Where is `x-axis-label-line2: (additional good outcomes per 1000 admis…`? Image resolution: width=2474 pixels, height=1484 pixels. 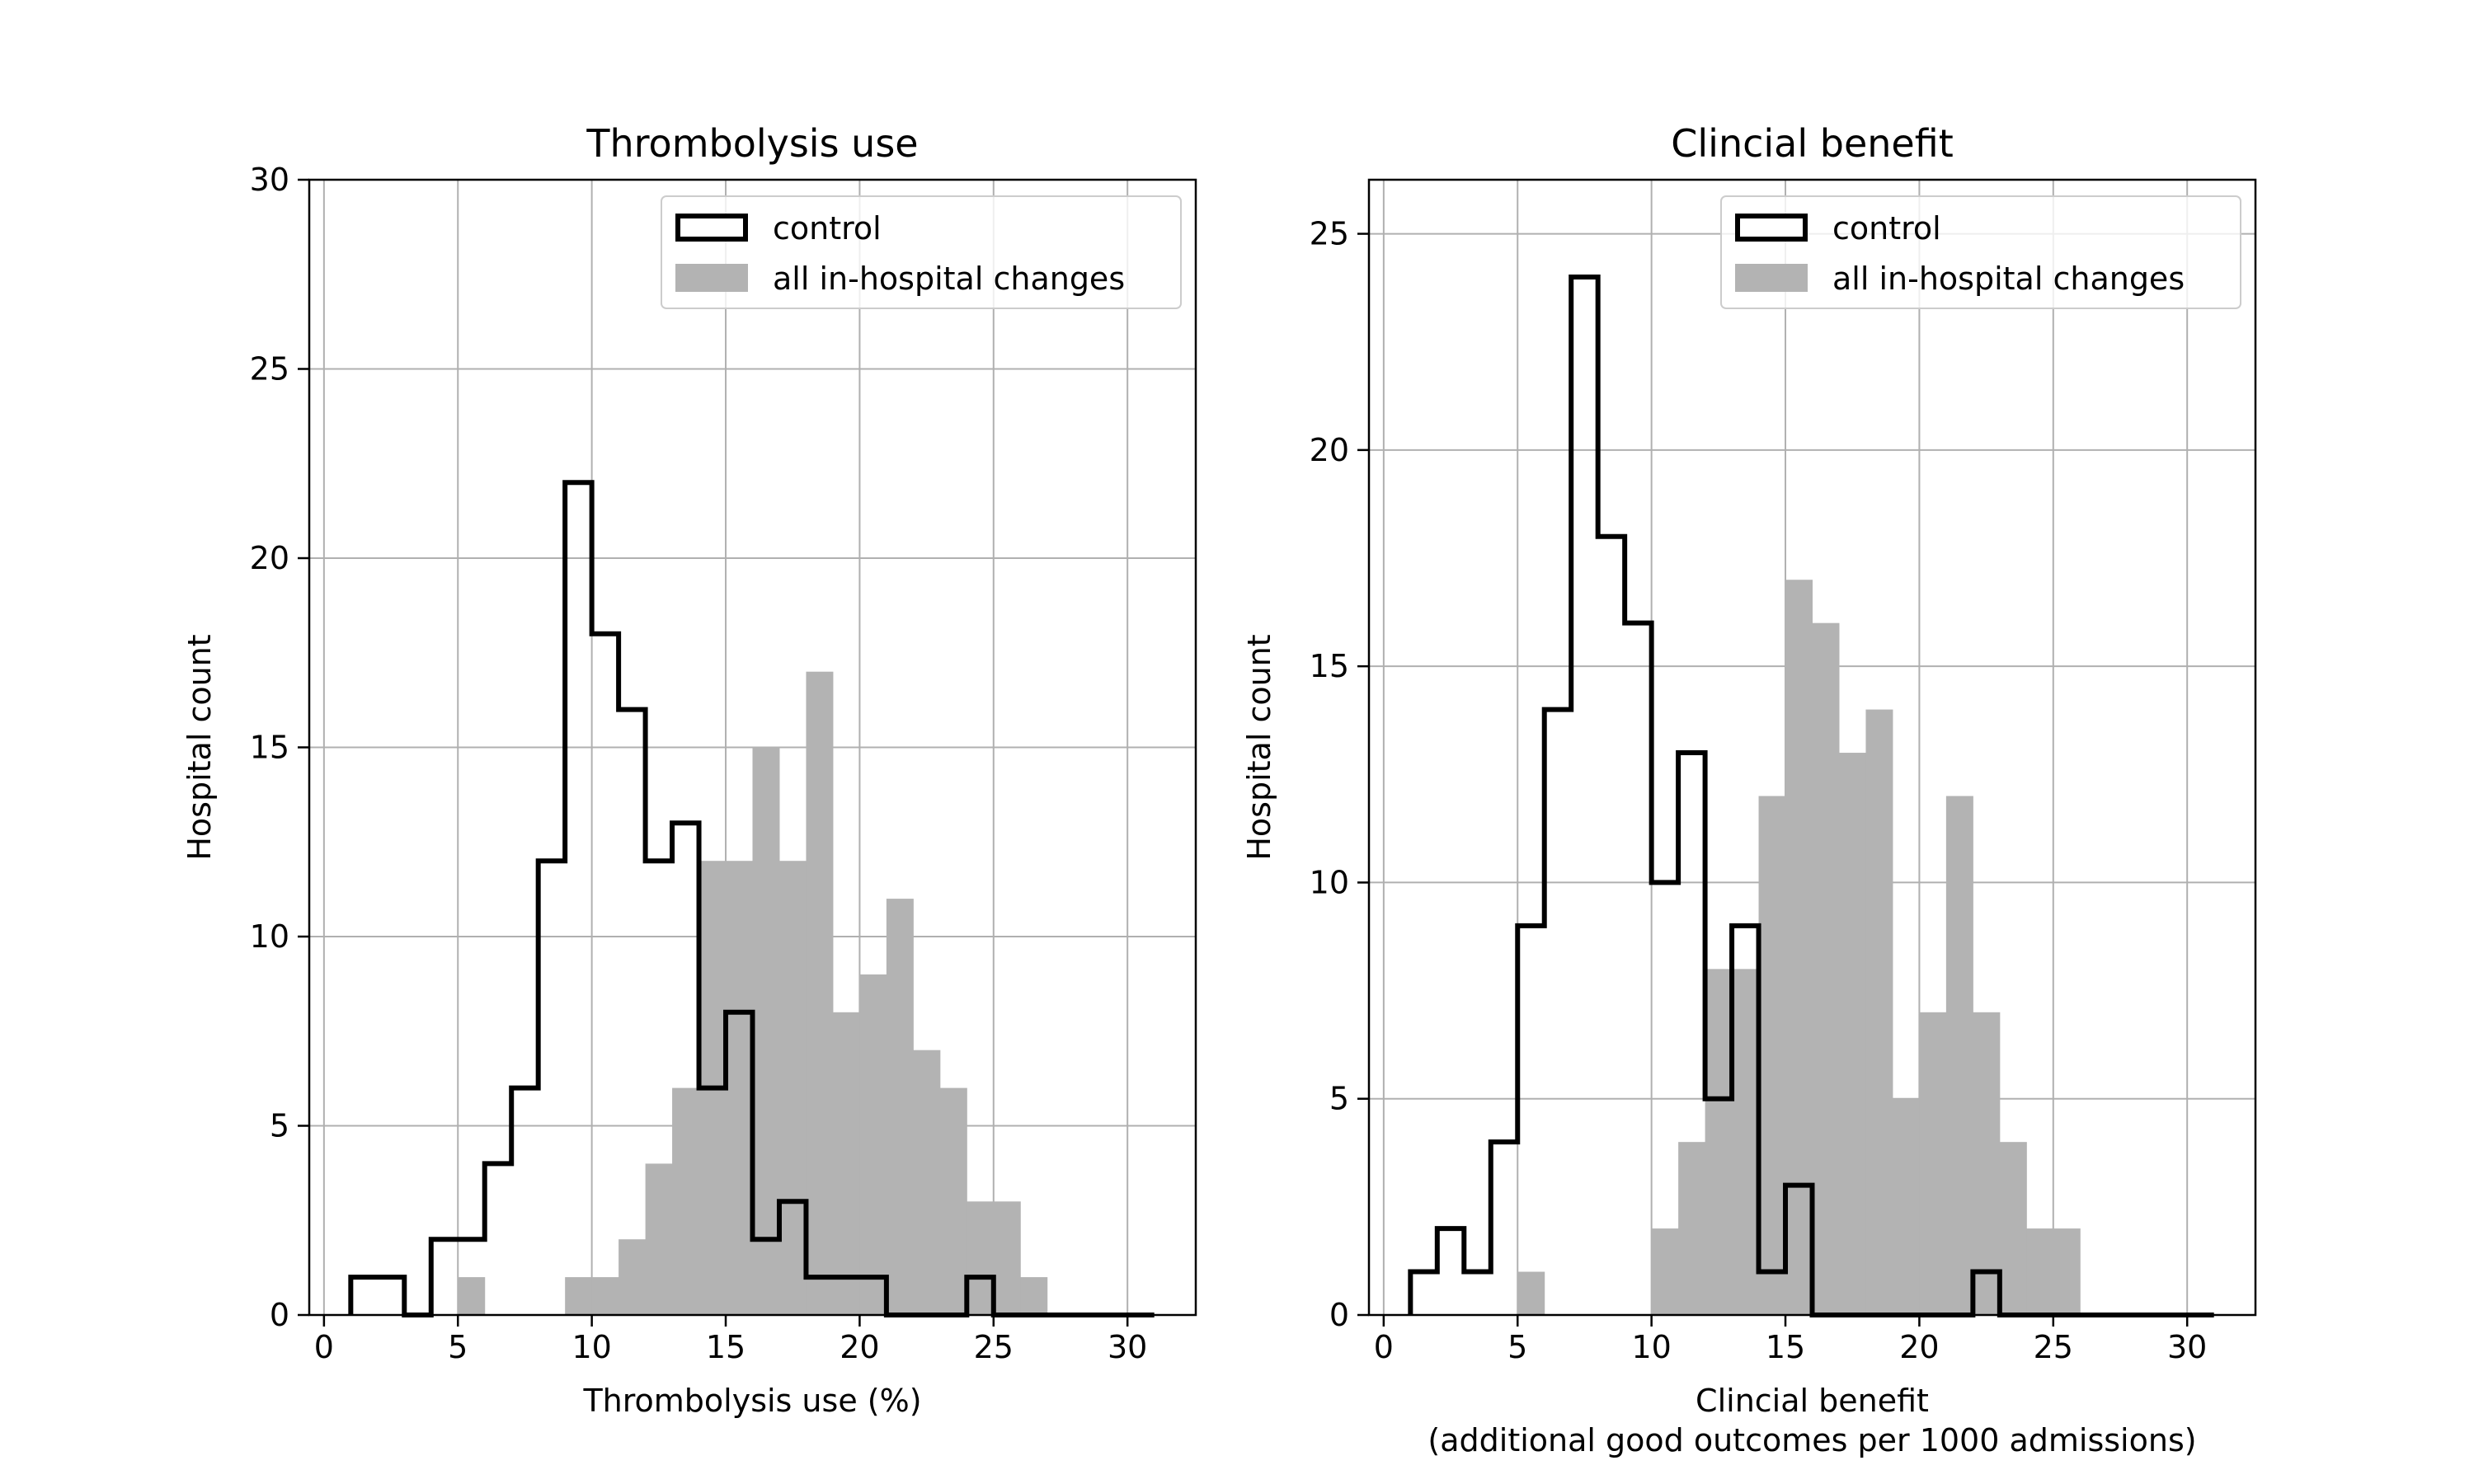
x-axis-label-line2: (additional good outcomes per 1000 admis… is located at coordinates (1811, 1440).